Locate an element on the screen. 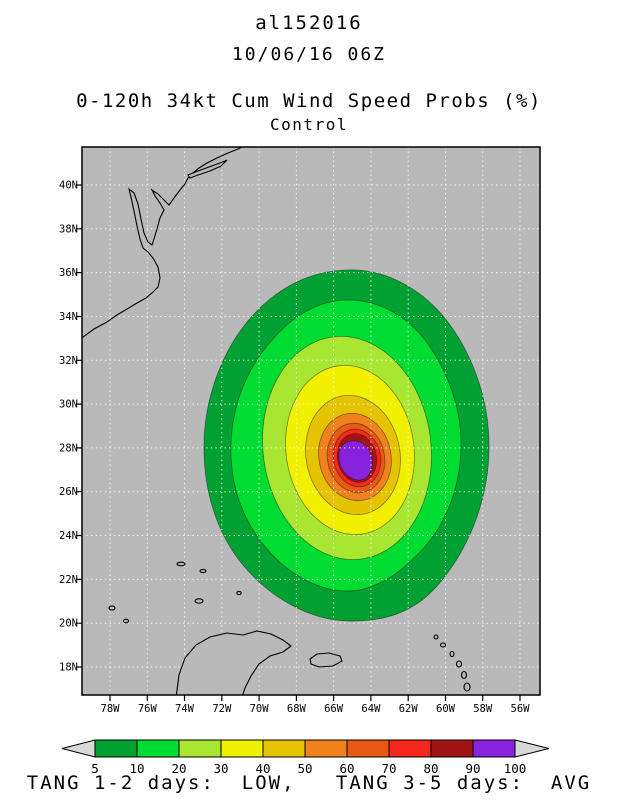  lat-label: 32N is located at coordinates (68, 361).